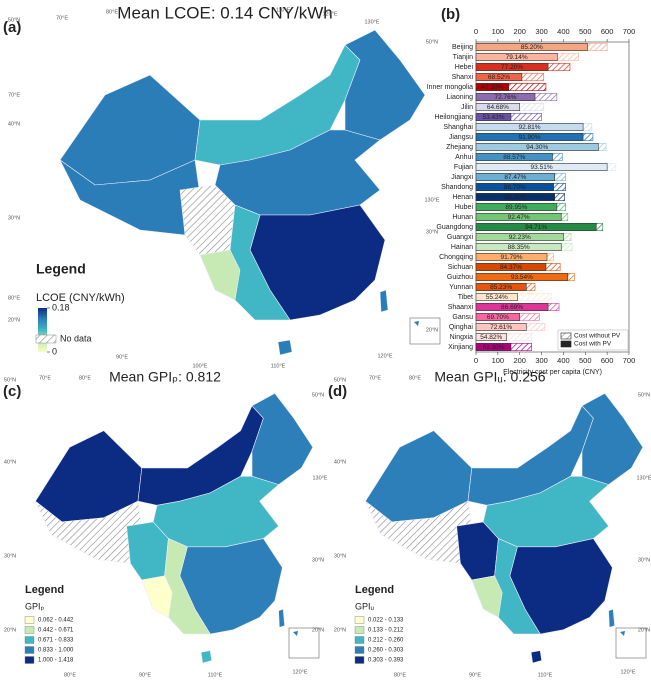 The image size is (651, 680). I want to click on x-tick-label-bottom: 200, so click(519, 360).